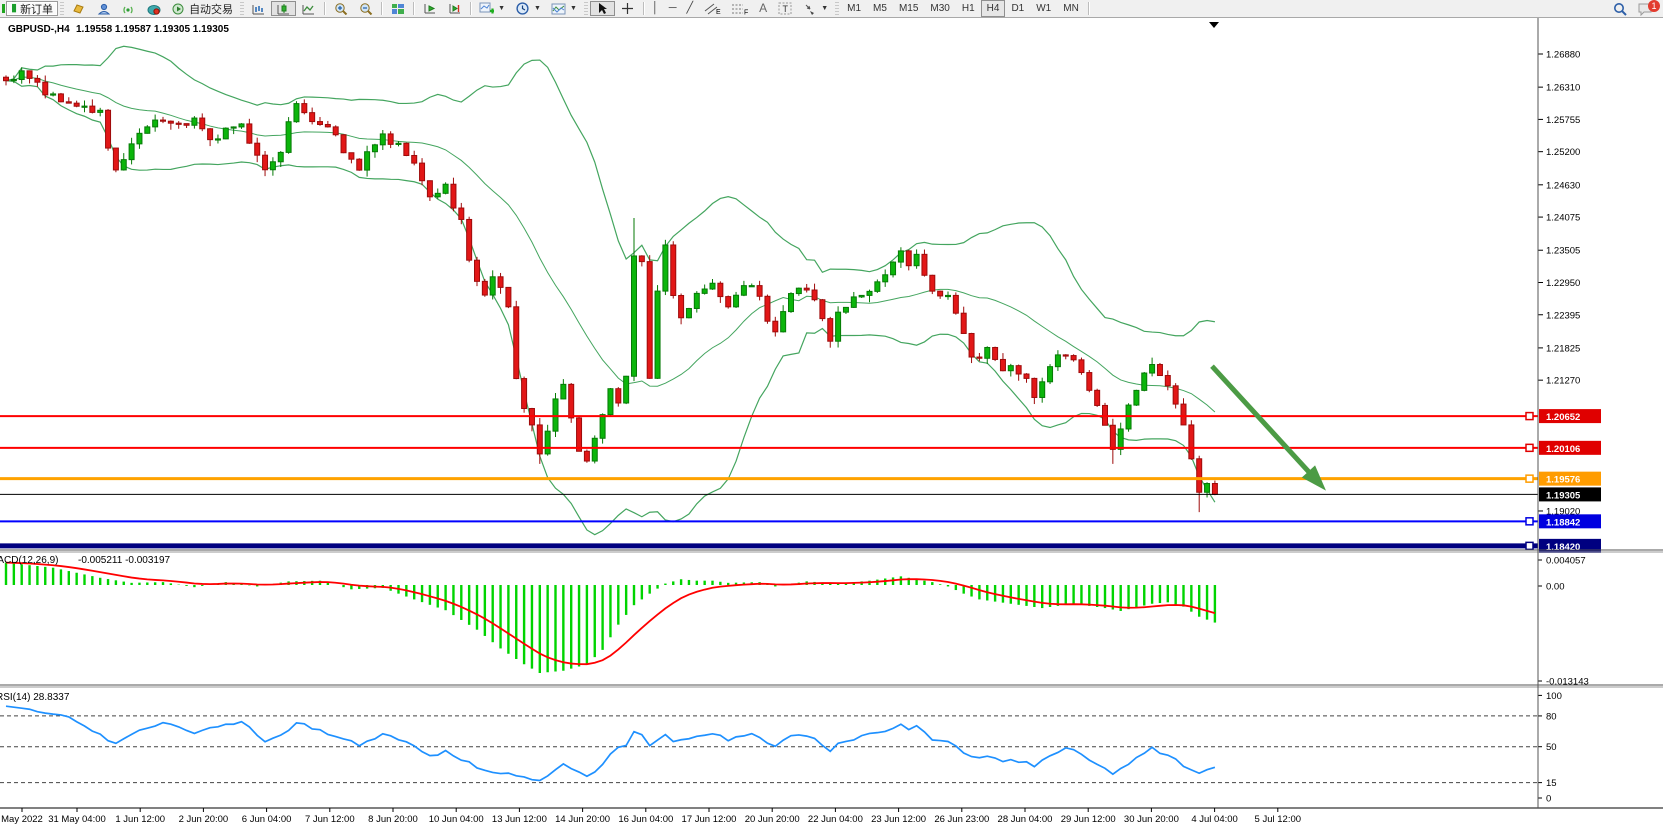  Describe the element at coordinates (140, 819) in the screenshot. I see `time-axis-label: 1 Jun 12:00` at that location.